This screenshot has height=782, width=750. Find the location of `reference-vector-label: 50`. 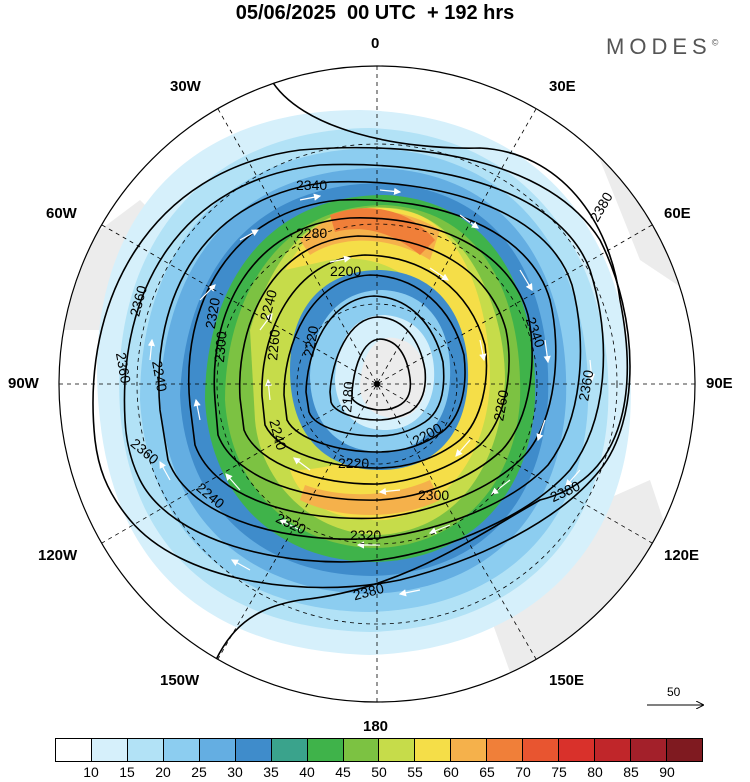

reference-vector-label: 50 is located at coordinates (674, 692).